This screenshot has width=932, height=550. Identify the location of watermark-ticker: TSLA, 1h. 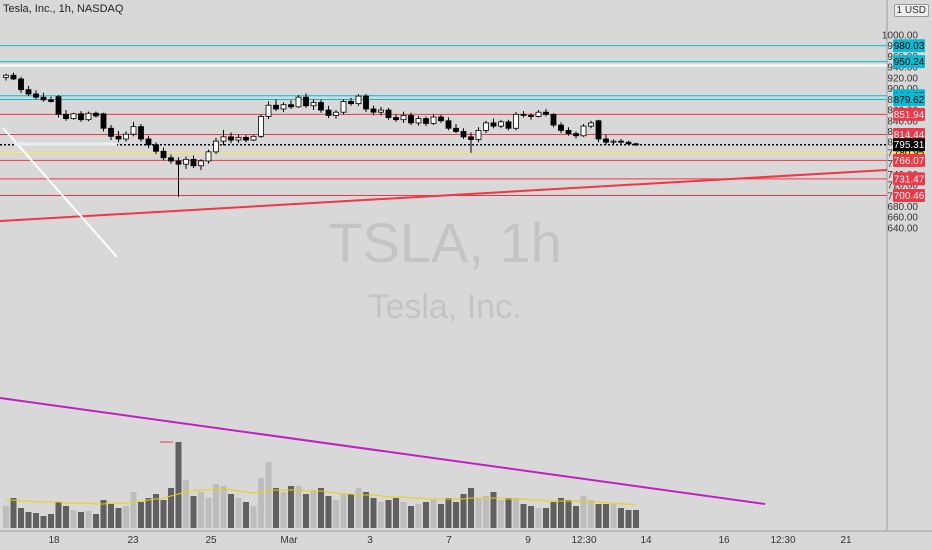
(444, 242).